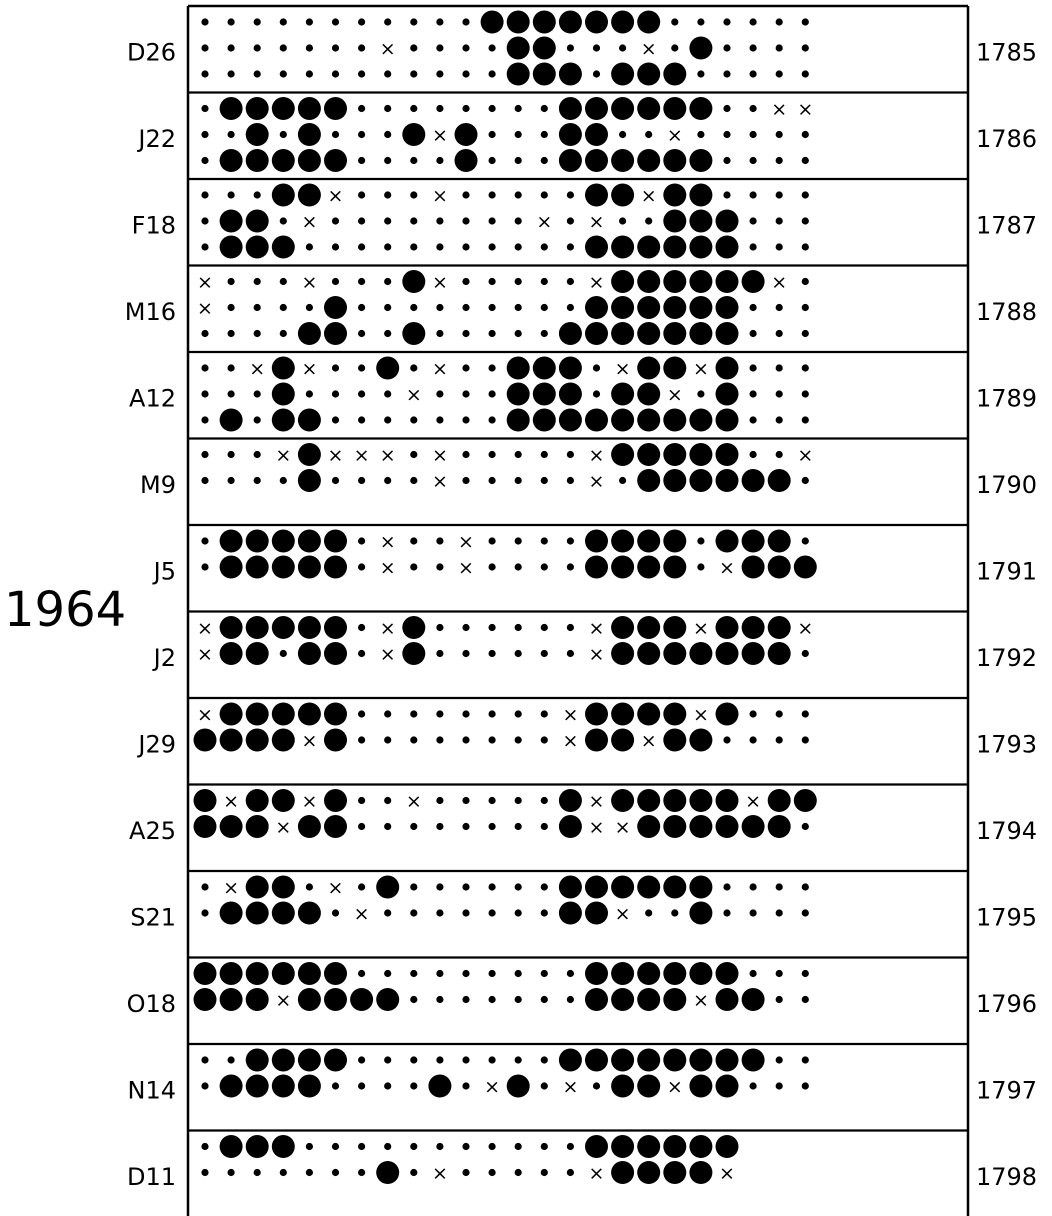 The height and width of the screenshot is (1216, 1052). Describe the element at coordinates (1006, 1090) in the screenshot. I see `rotation-number-label: 1797` at that location.